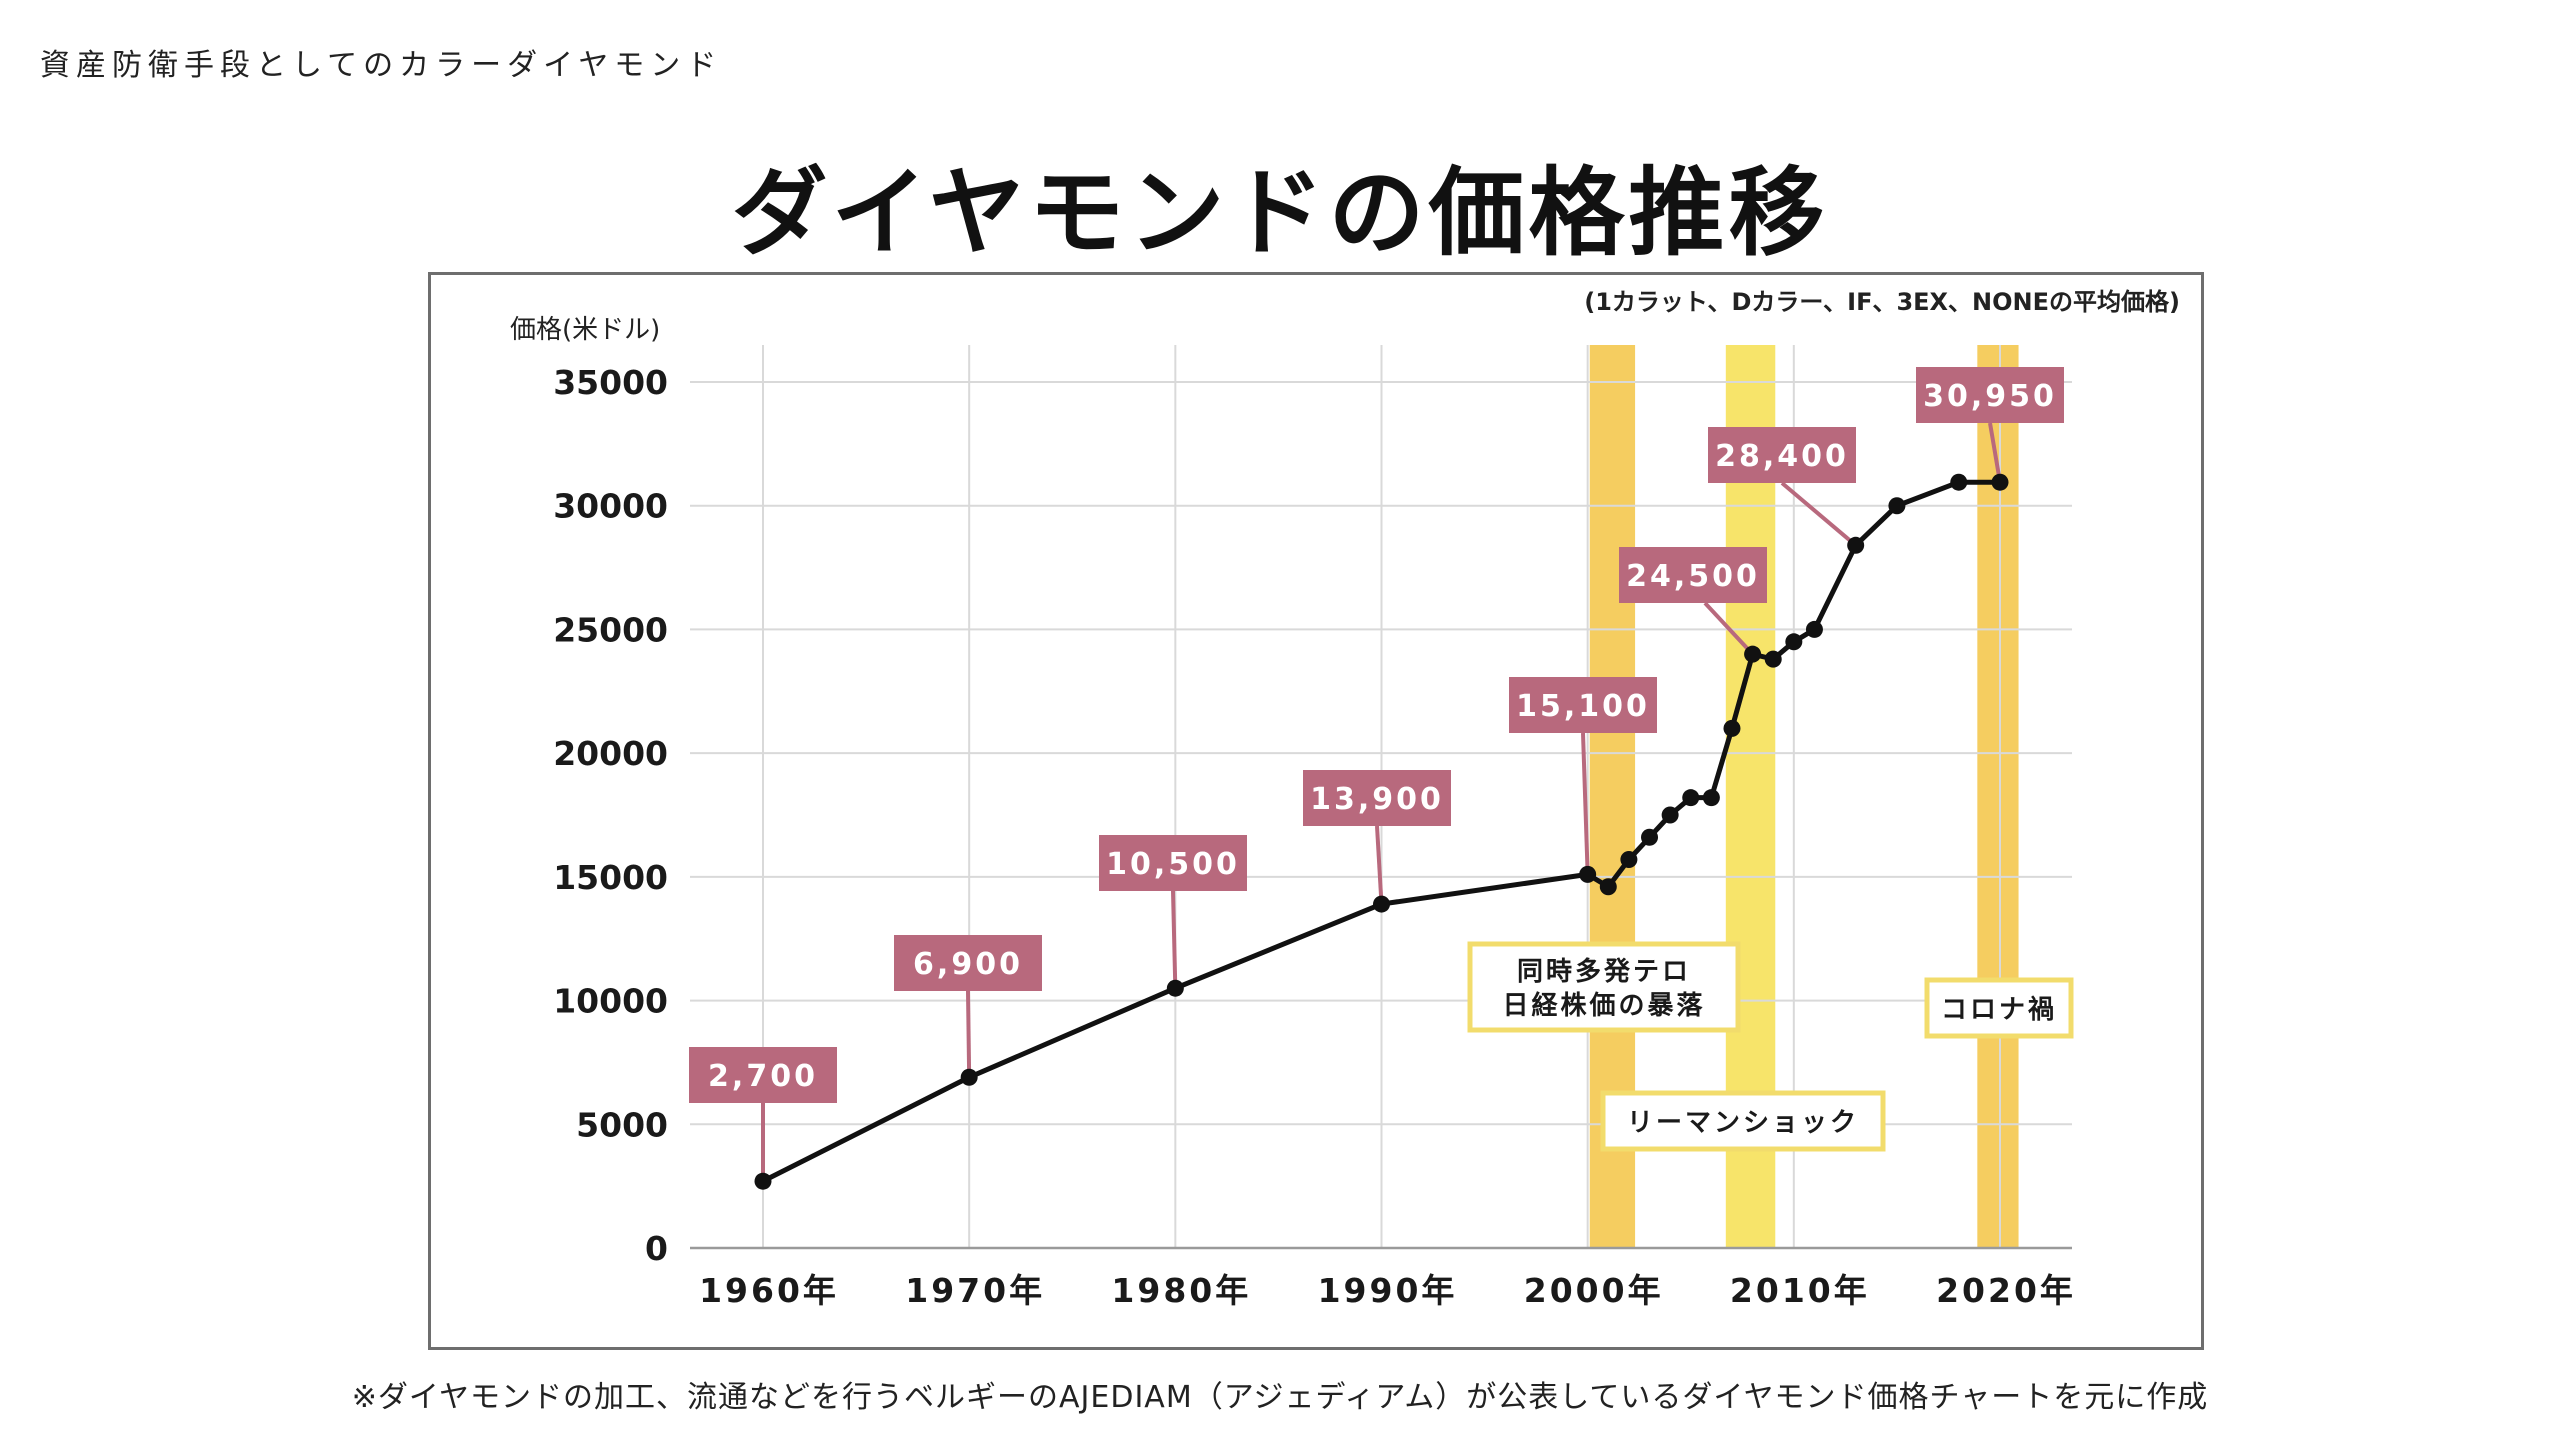  Describe the element at coordinates (1388, 1290) in the screenshot. I see `x-tick-label: 1990年` at that location.